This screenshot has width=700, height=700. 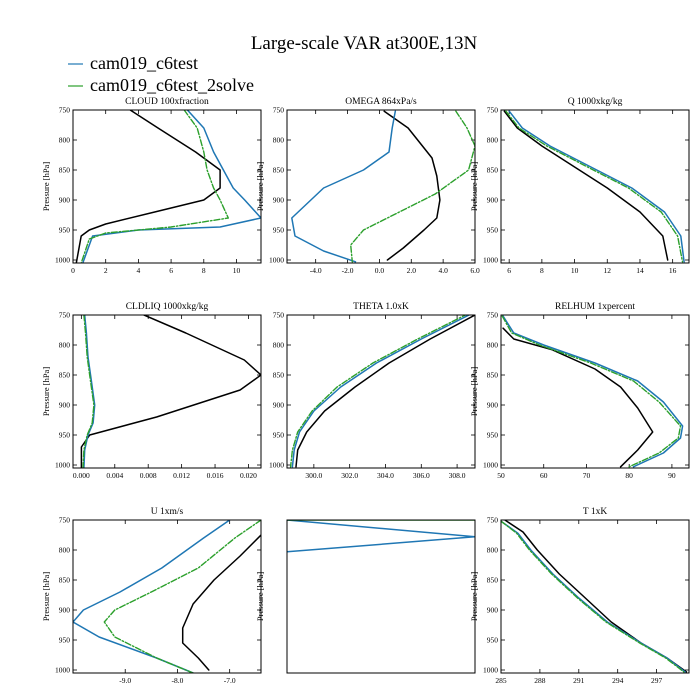 What do you see at coordinates (381, 307) in the screenshot?
I see `panel-title: THETA 1.0xK` at bounding box center [381, 307].